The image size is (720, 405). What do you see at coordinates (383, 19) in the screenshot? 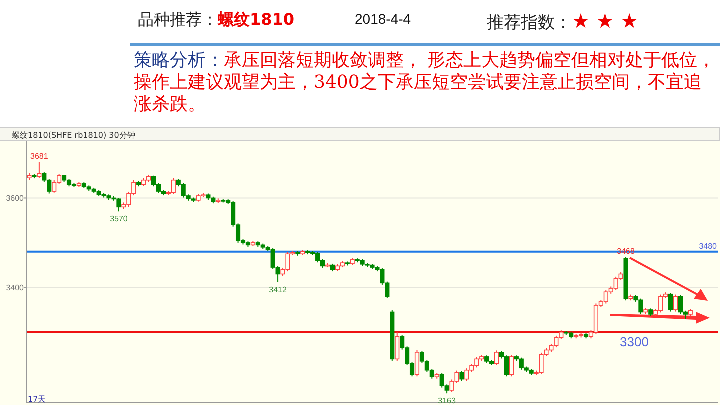
I see `text: 2018-4-4` at bounding box center [383, 19].